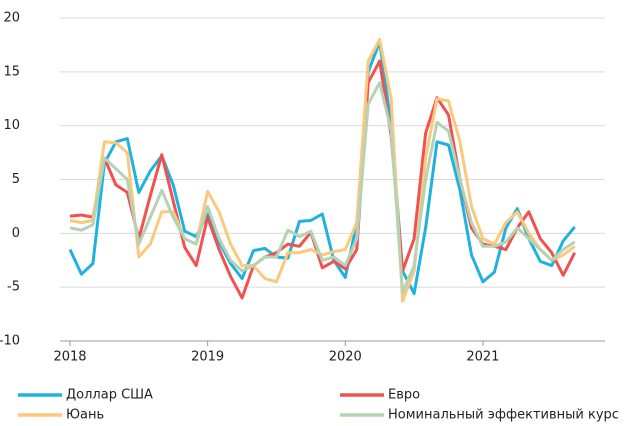 The width and height of the screenshot is (630, 426). Describe the element at coordinates (13, 287) in the screenshot. I see `y-tick-label: -5` at that location.